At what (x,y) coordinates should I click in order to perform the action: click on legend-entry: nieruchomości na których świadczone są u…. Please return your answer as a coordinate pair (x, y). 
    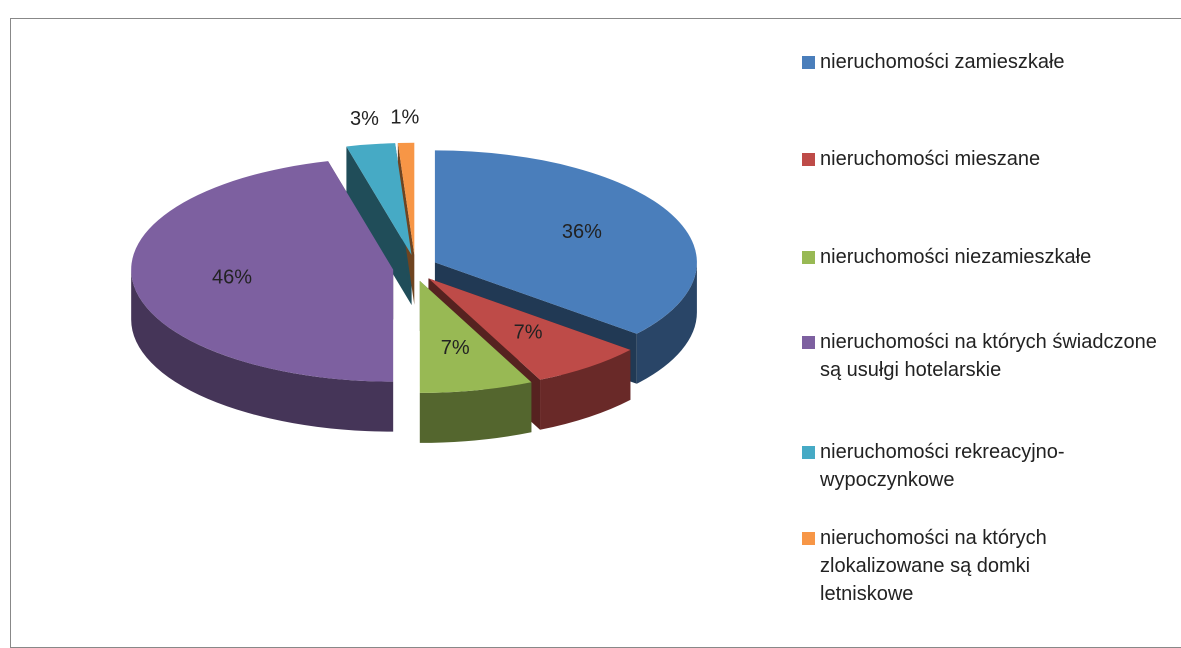
    Looking at the image, I should click on (991, 356).